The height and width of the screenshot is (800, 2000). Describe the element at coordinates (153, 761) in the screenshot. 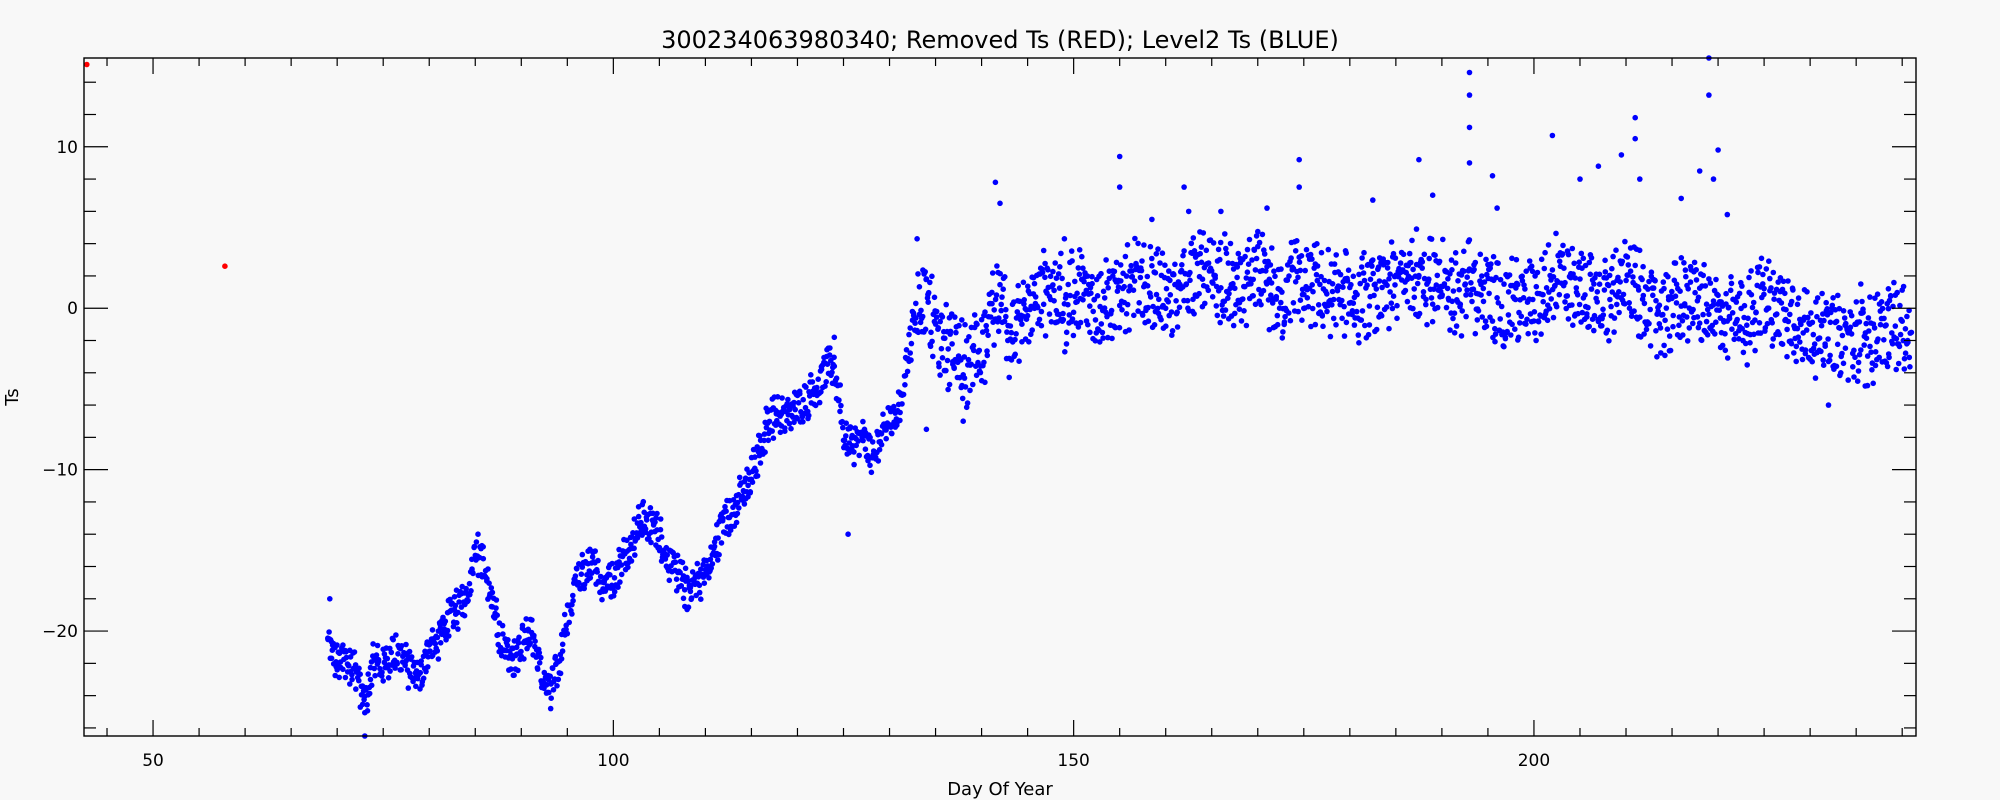

I see `x-tick-label: 50` at that location.